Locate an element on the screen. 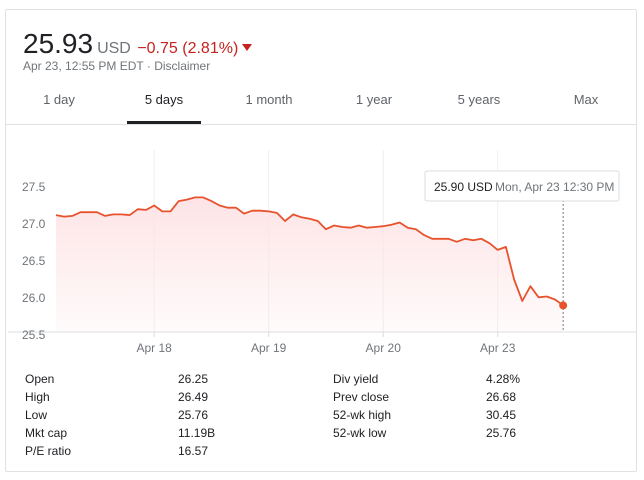 This screenshot has width=644, height=480. current-price: 25.93 is located at coordinates (58, 43).